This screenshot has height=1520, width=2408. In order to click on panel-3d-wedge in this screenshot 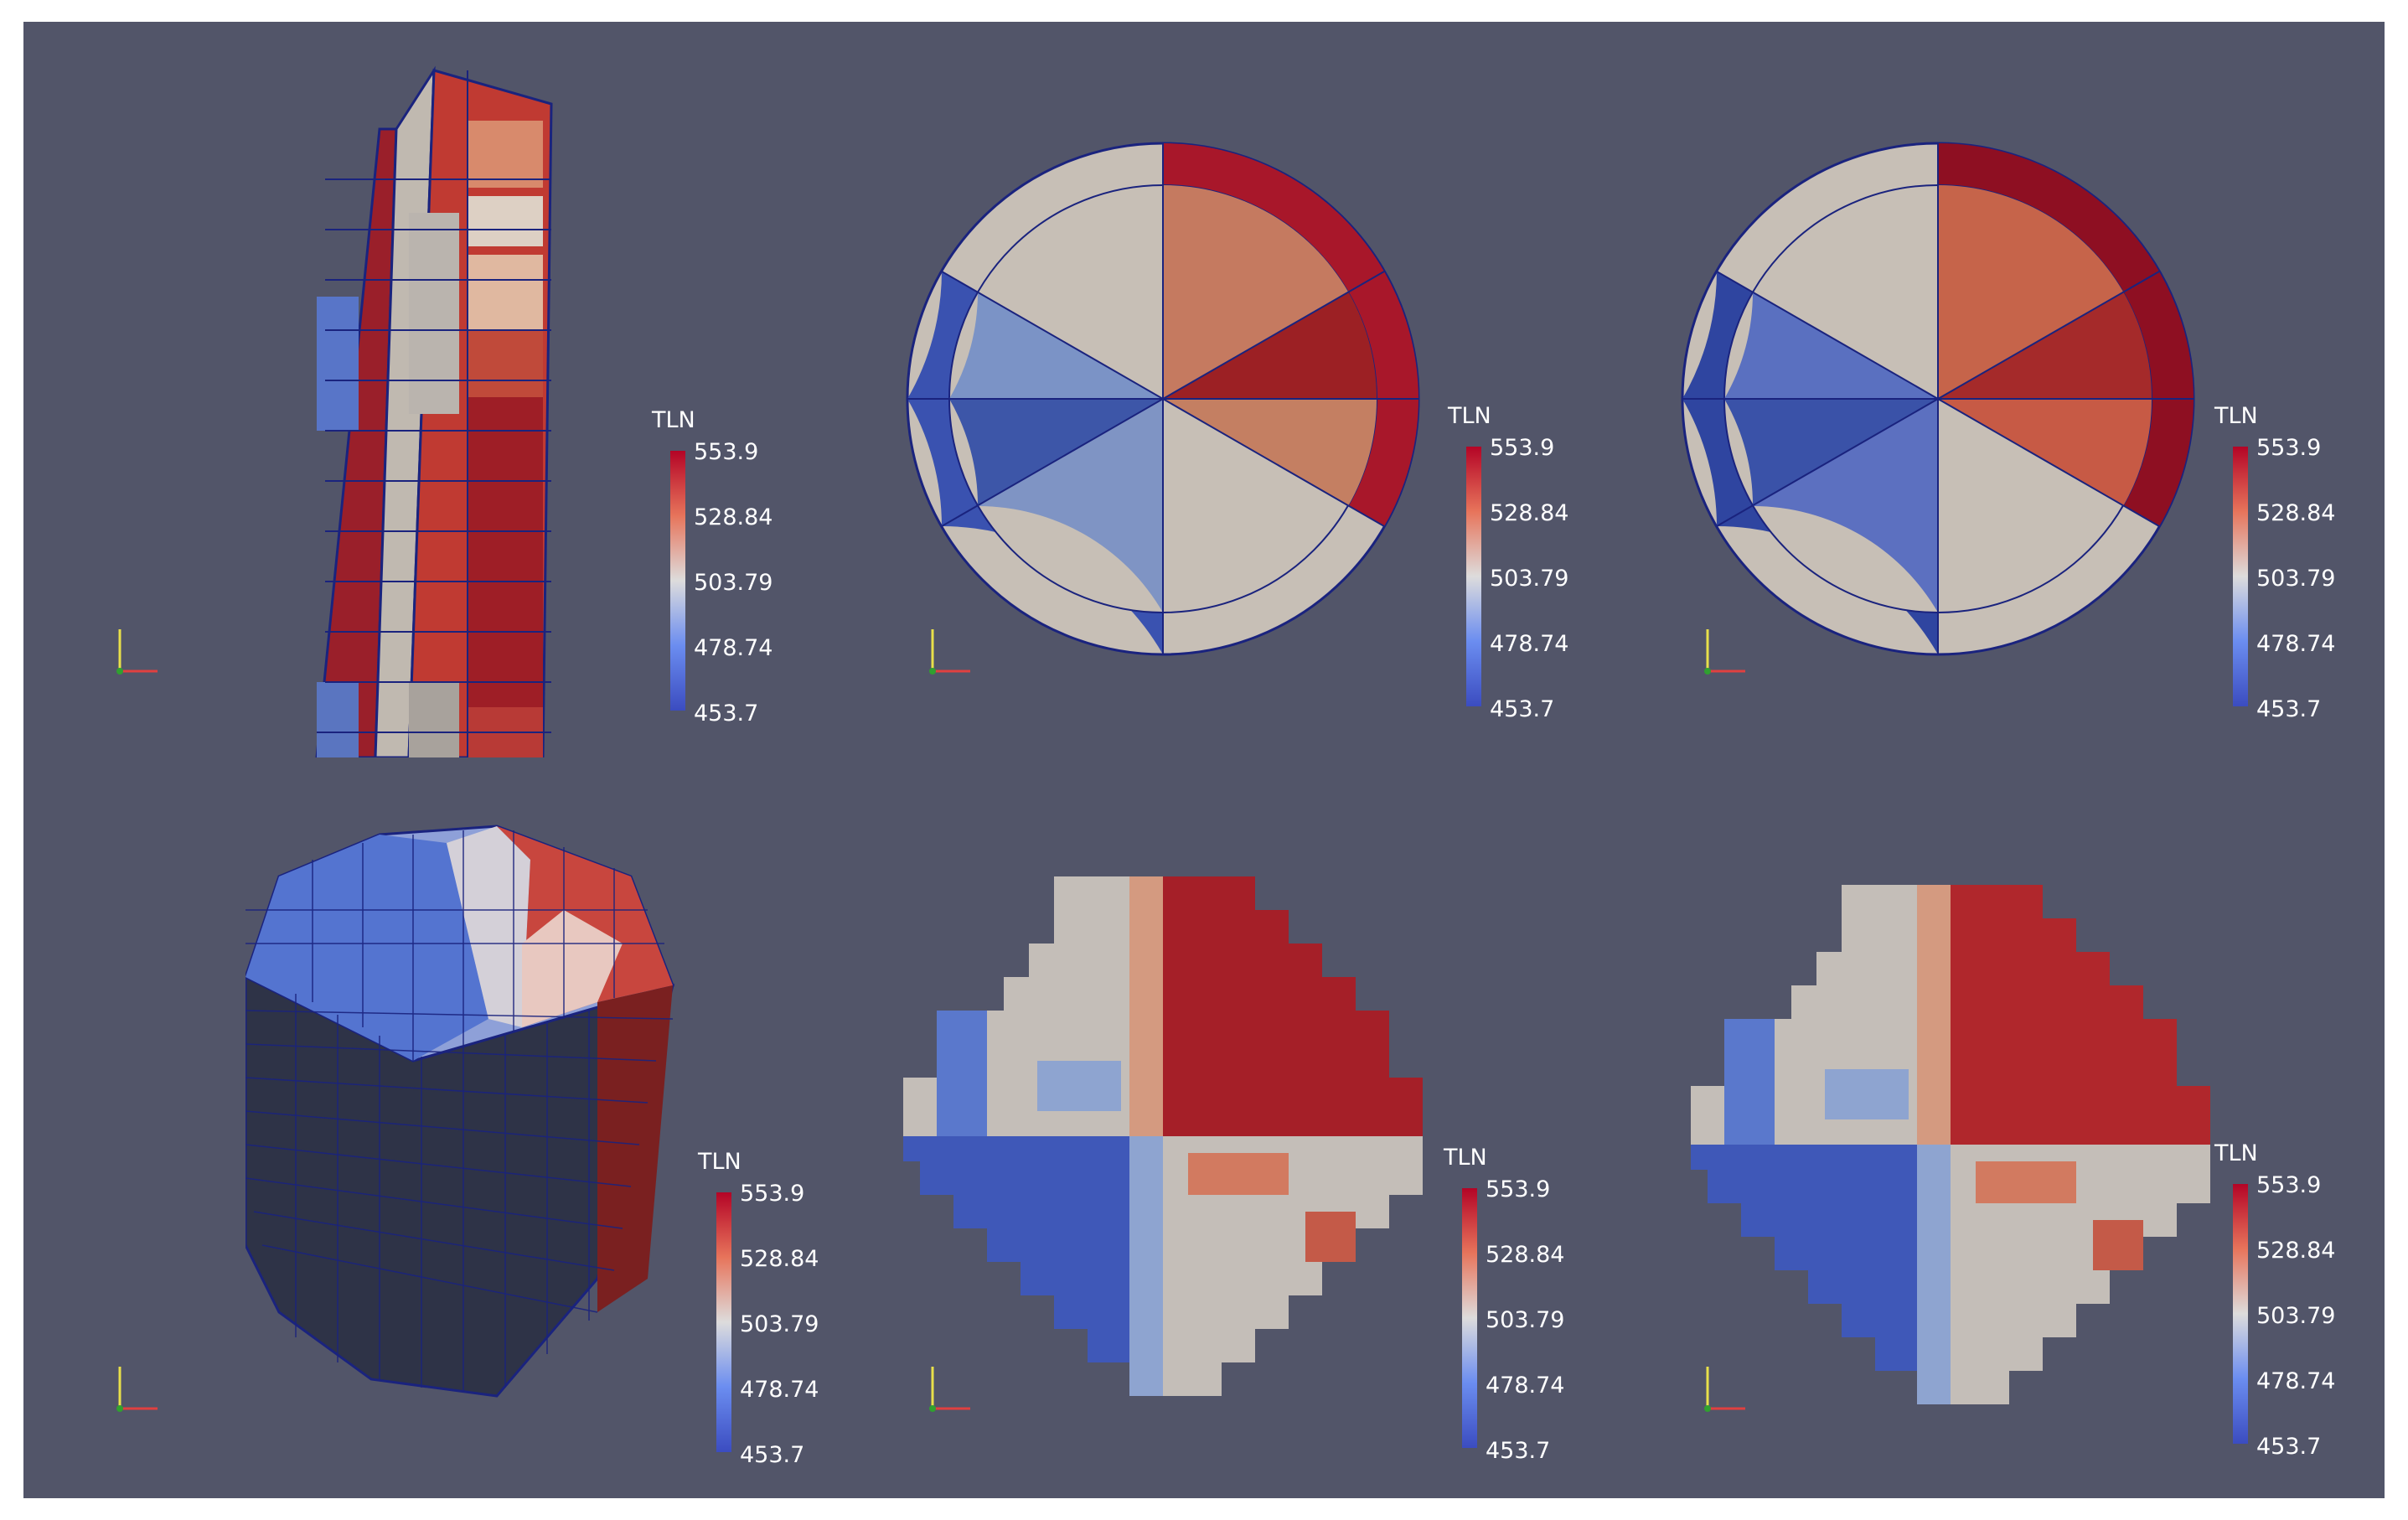, I will do `click(455, 401)`.